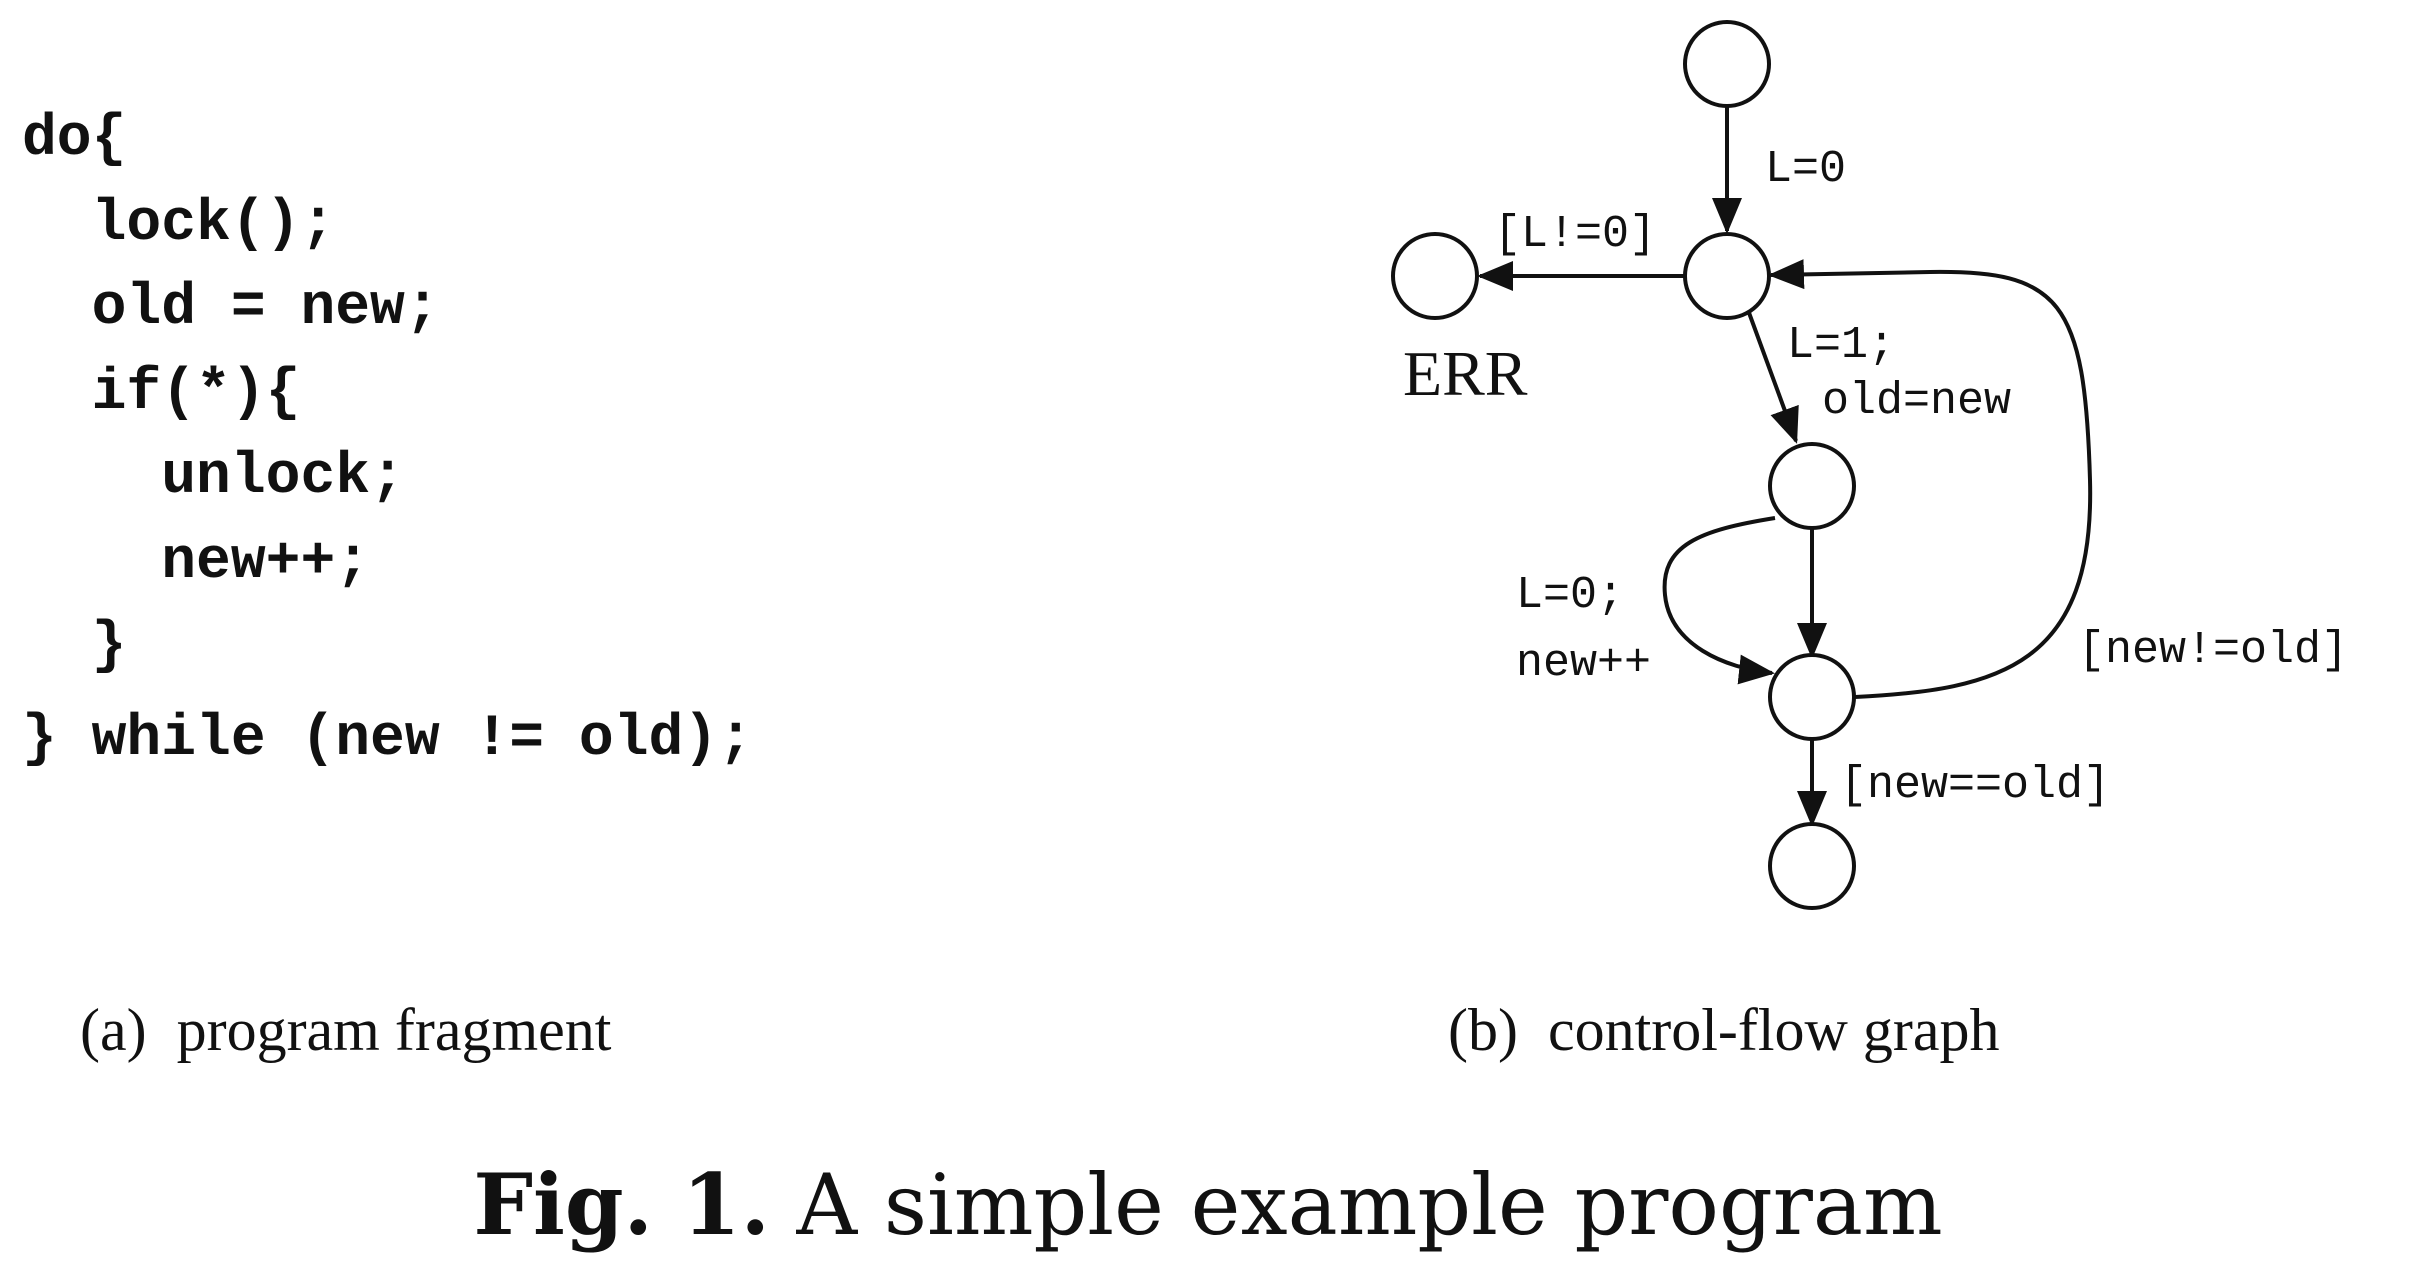  I want to click on code-line: new++;, so click(196, 562).